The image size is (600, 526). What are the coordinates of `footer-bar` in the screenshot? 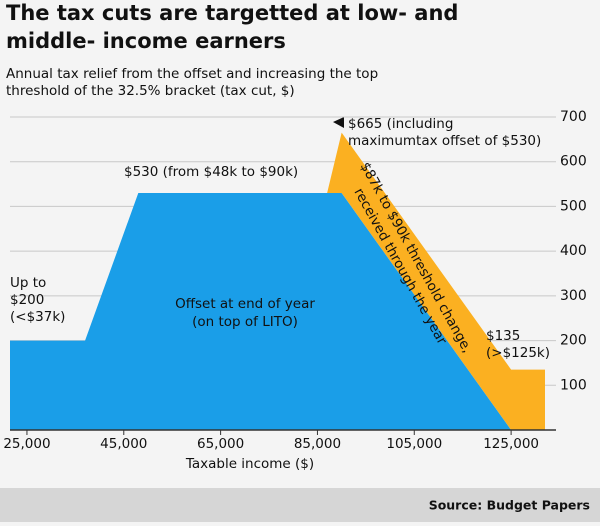 It's located at (300, 505).